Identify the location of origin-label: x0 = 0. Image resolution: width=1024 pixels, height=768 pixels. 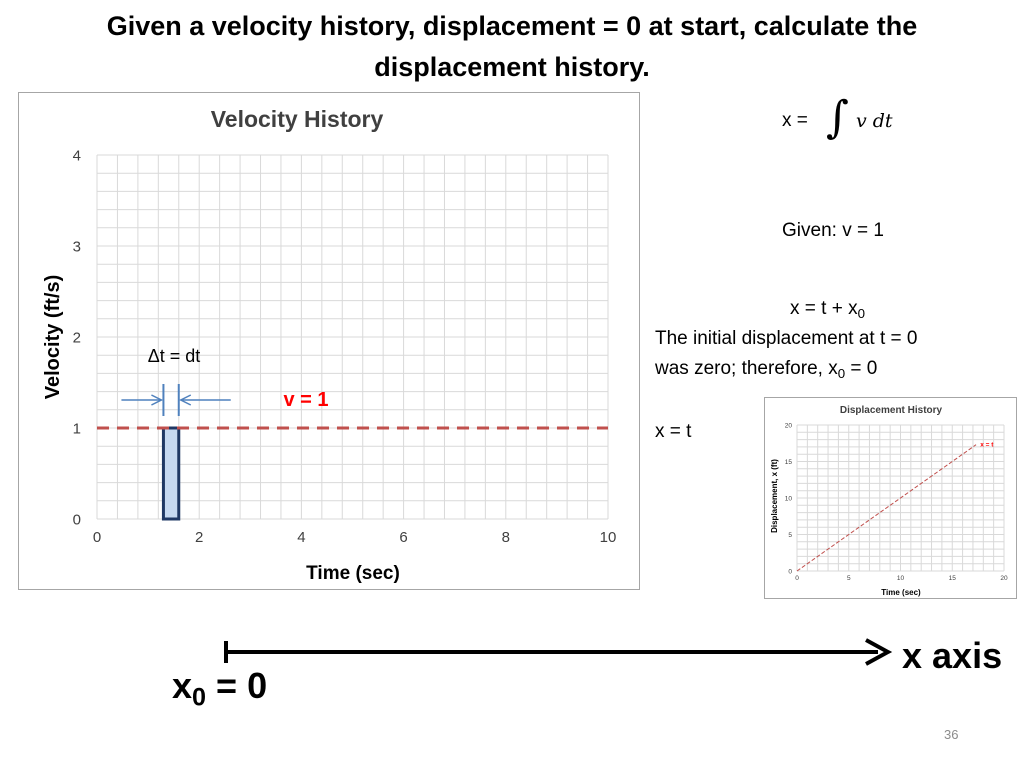
(220, 688).